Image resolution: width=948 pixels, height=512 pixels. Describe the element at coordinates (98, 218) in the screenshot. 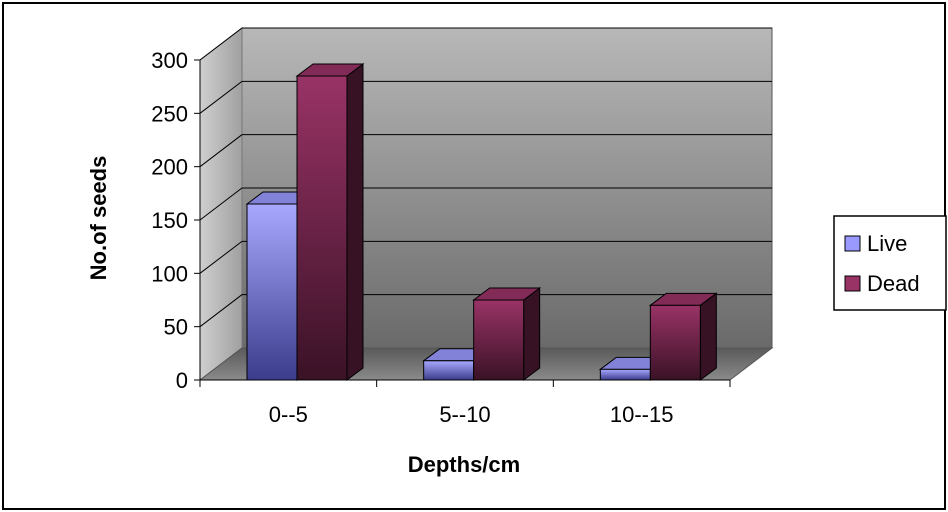

I see `y-axis-title: No.of seeds` at that location.